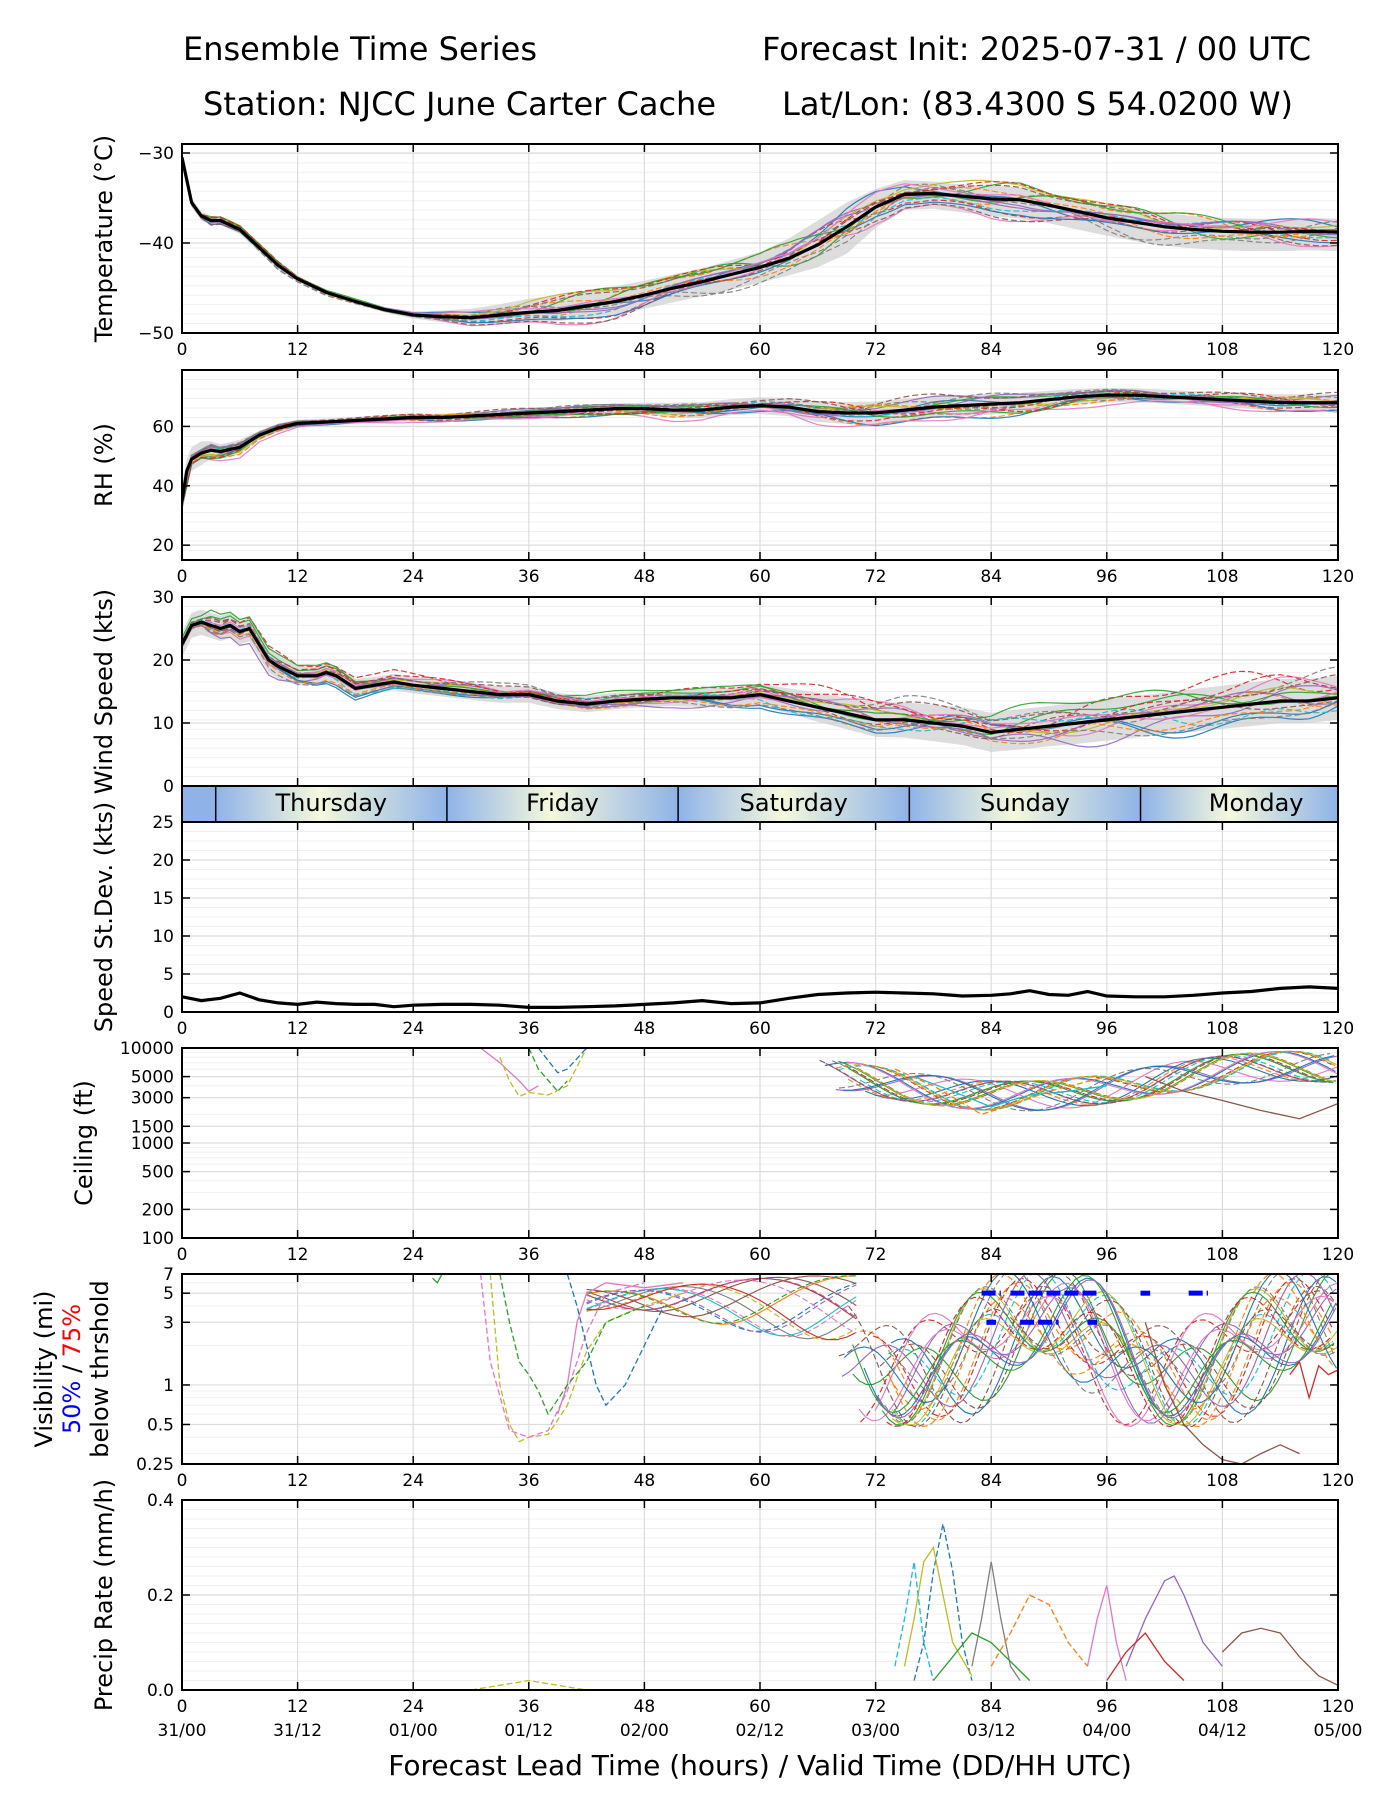 The image size is (1400, 1800). What do you see at coordinates (876, 1481) in the screenshot?
I see `visibility-xtick-label: 72` at bounding box center [876, 1481].